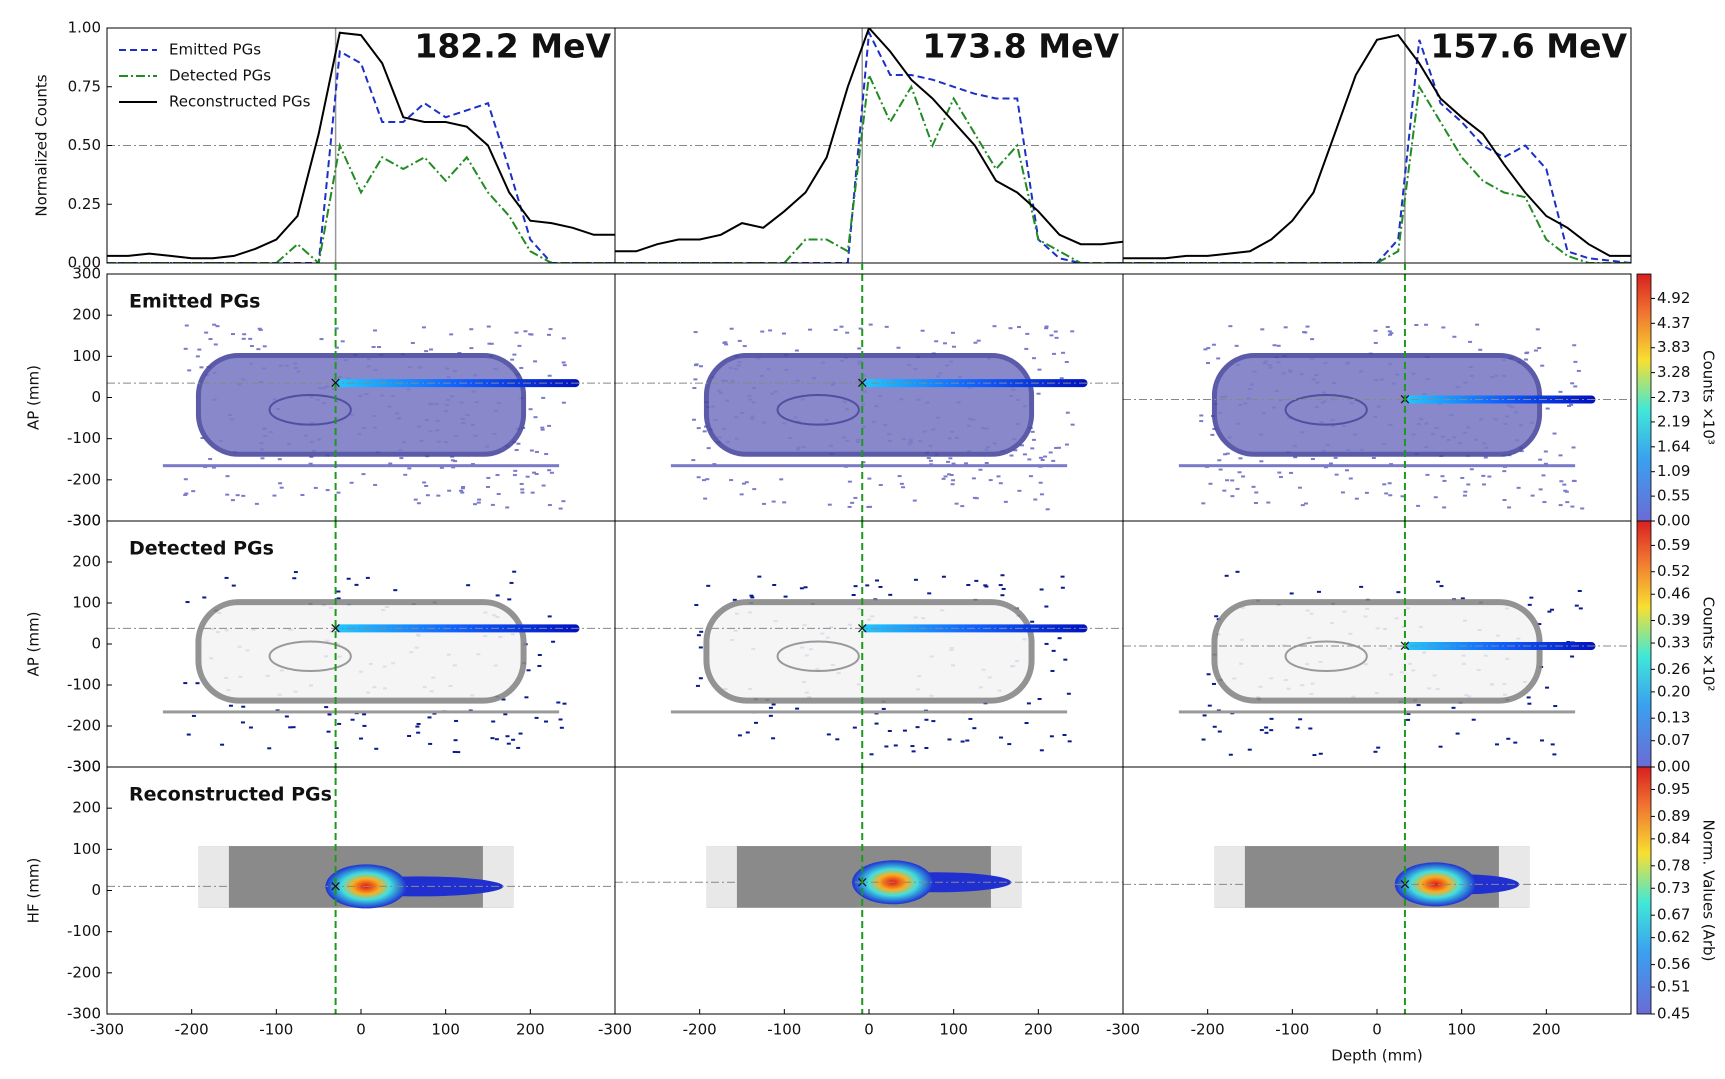 This screenshot has width=1725, height=1079. What do you see at coordinates (84, 726) in the screenshot?
I see `y-tick-label: -200` at bounding box center [84, 726].